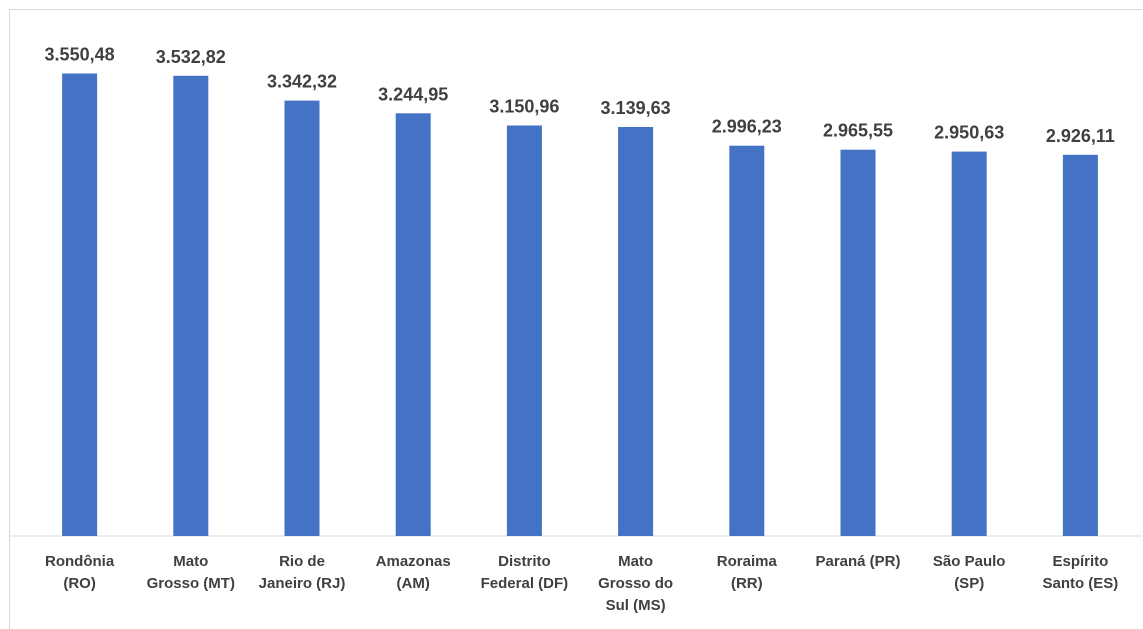 The image size is (1143, 629). Describe the element at coordinates (525, 572) in the screenshot. I see `category-label: Distrito Federal (DF)` at that location.